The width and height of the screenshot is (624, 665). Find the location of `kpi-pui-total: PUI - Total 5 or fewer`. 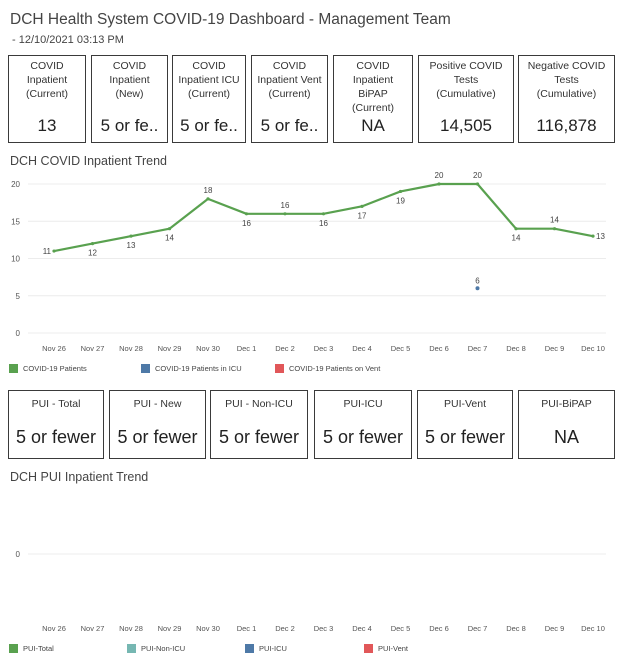

kpi-pui-total: PUI - Total 5 or fewer is located at coordinates (56, 424).